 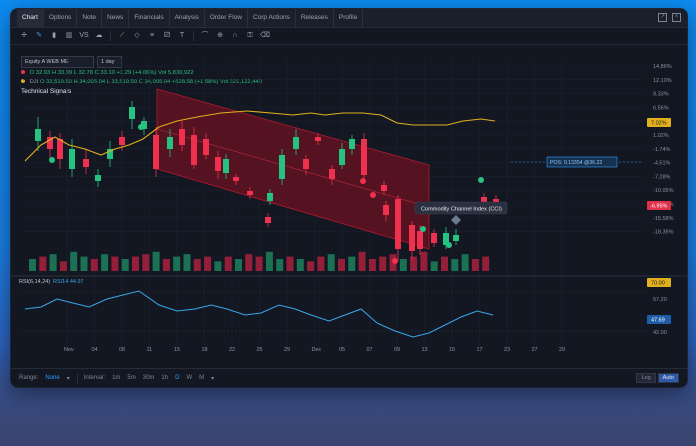 I want to click on volume-value: Vol 5,830,922, so click(x=176, y=73).